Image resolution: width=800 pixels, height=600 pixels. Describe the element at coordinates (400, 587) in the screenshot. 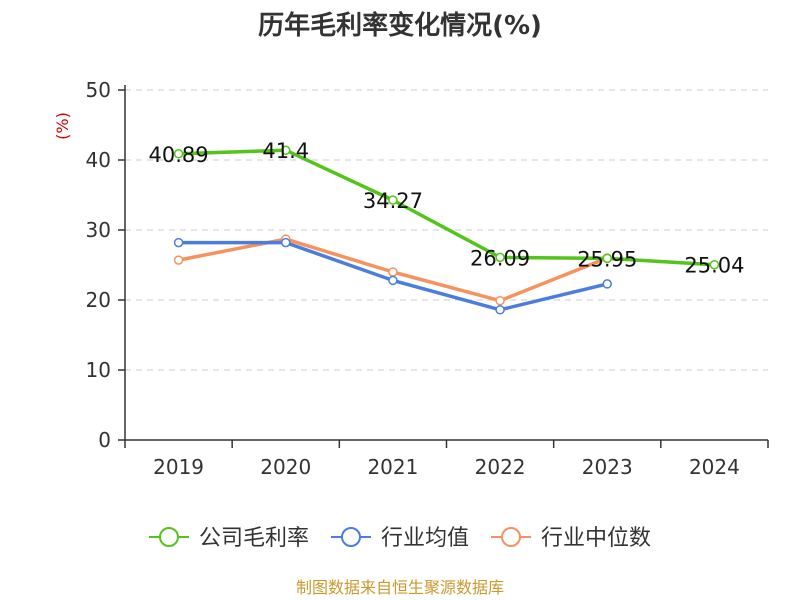

I see `source-note: 制图数据来自恒生聚源数据库` at that location.